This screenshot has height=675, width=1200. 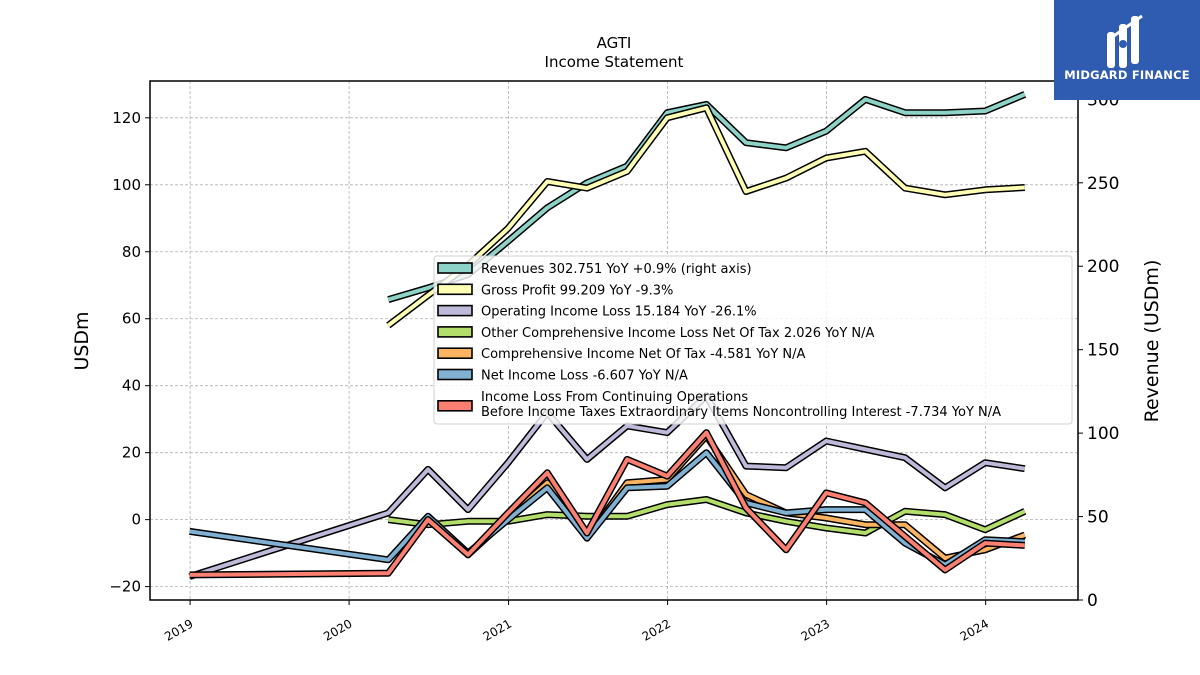 What do you see at coordinates (614, 43) in the screenshot?
I see `chart-title: AGTI` at bounding box center [614, 43].